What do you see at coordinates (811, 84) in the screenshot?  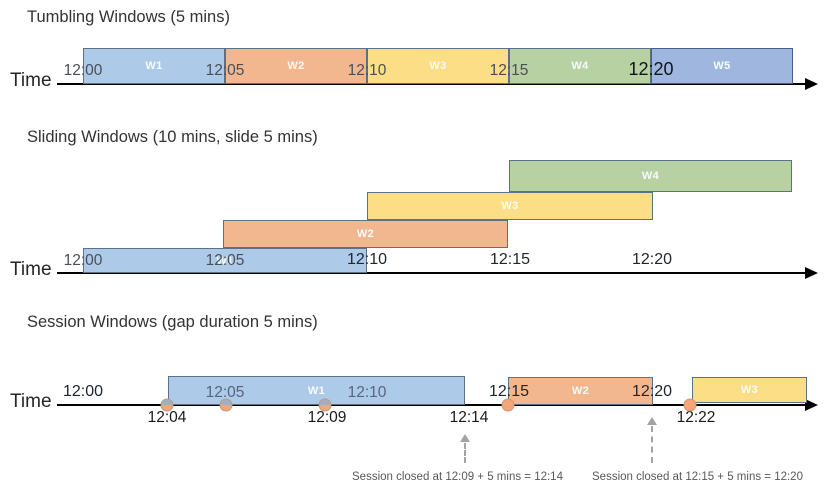 I see `tumbling-axis-arrowhead-icon` at bounding box center [811, 84].